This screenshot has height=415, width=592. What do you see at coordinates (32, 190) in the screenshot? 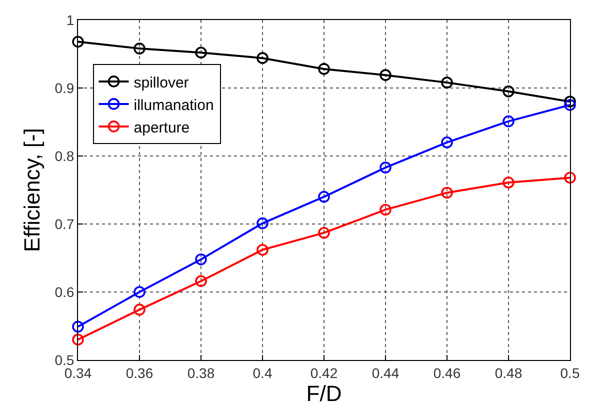
I see `y-axis-title: Efficiency, [-]` at bounding box center [32, 190].